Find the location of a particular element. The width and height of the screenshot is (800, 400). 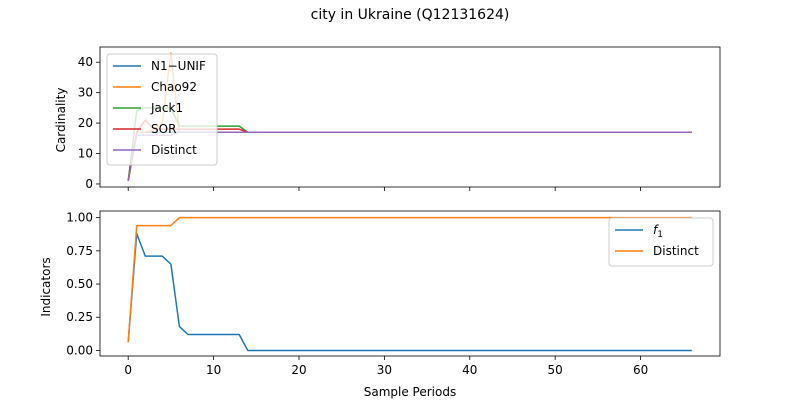

y-tick-label: 0.00 is located at coordinates (79, 350).